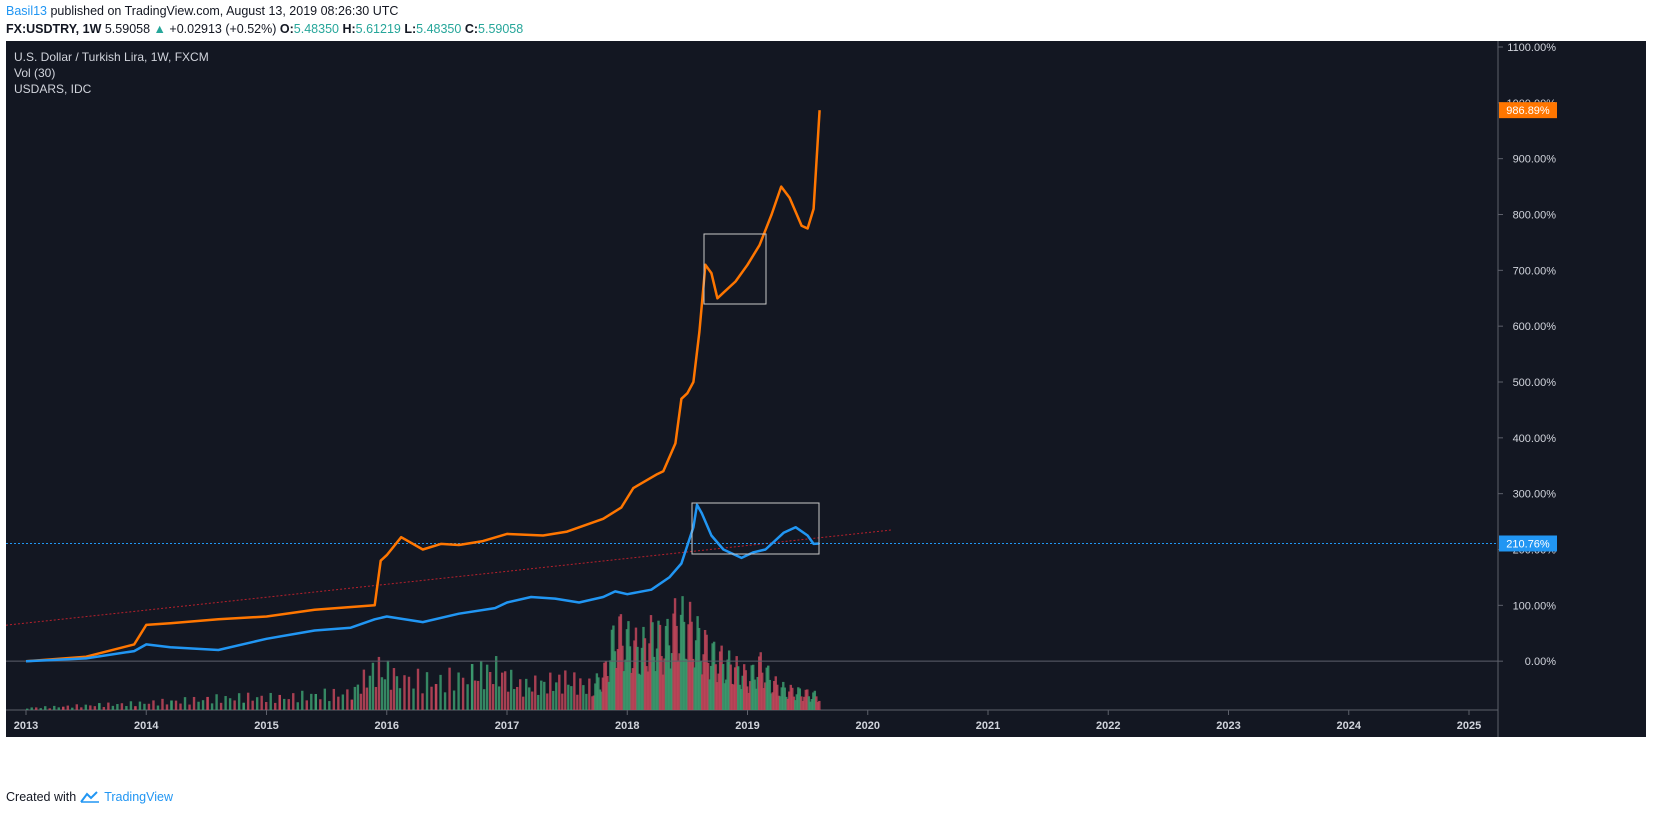 The image size is (1653, 814). I want to click on badge-usdtry-label: 210.76%, so click(1528, 544).